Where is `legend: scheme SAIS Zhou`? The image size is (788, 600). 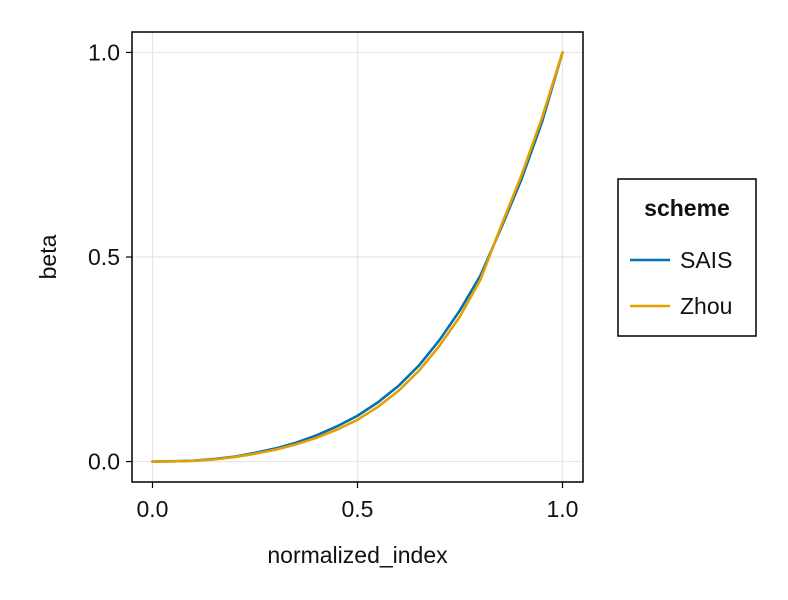
legend: scheme SAIS Zhou is located at coordinates (687, 257).